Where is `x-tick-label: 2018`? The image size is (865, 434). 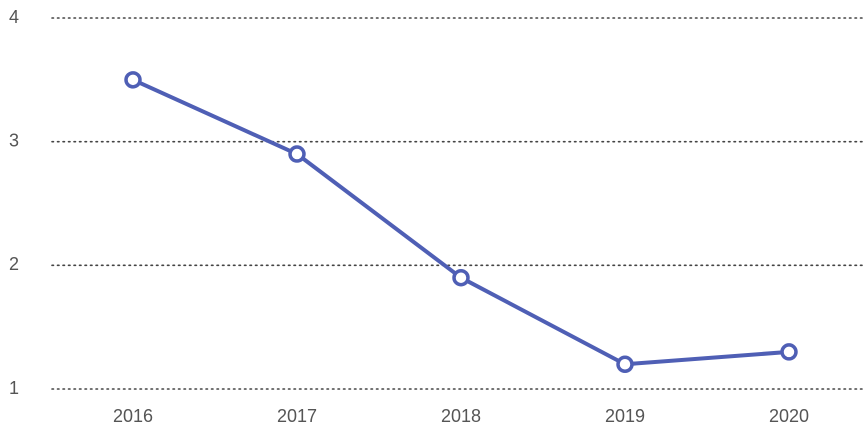
x-tick-label: 2018 is located at coordinates (461, 416).